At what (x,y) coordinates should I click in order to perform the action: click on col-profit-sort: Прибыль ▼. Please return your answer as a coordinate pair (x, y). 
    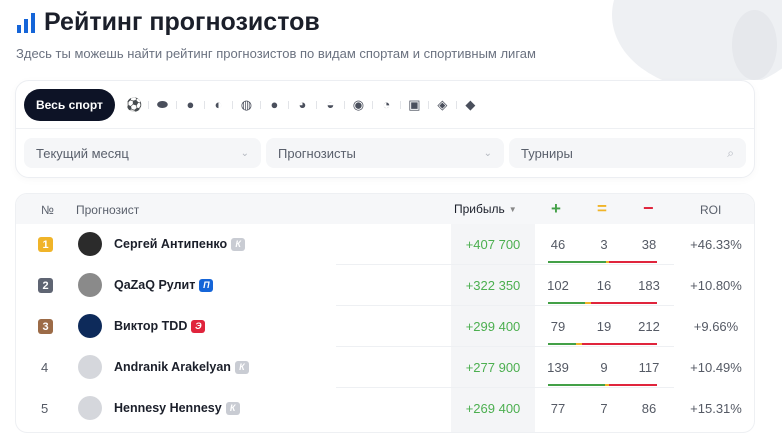
    Looking at the image, I should click on (485, 209).